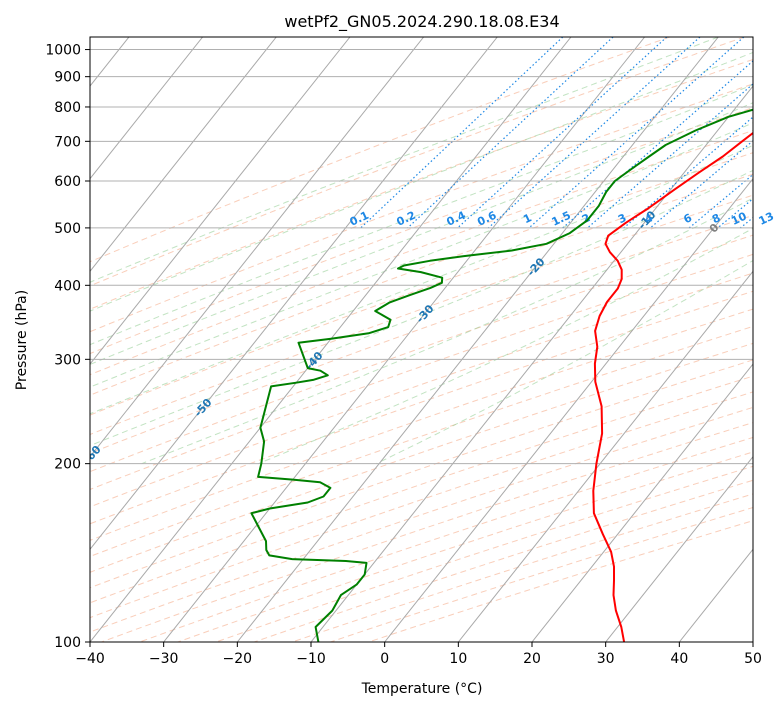  I want to click on mixing-ratio-label: 6, so click(688, 218).